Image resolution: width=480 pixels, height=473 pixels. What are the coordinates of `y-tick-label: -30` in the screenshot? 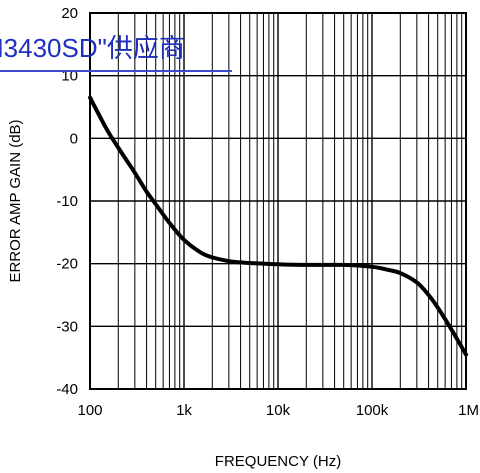 It's located at (67, 326).